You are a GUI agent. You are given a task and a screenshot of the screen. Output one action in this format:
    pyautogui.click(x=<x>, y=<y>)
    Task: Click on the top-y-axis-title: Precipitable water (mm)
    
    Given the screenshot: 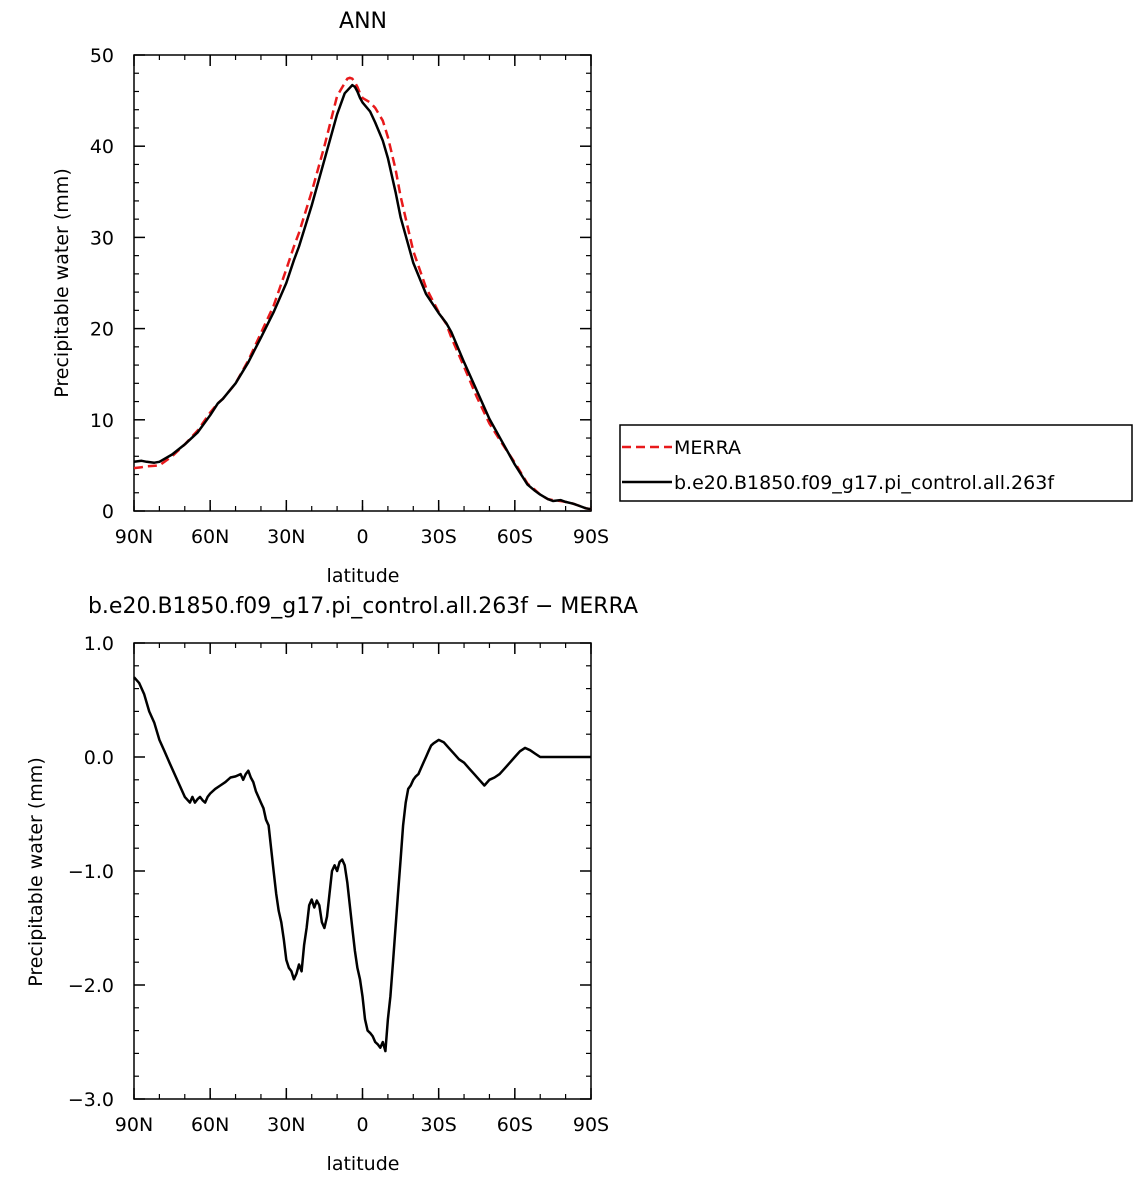 What is the action you would take?
    pyautogui.click(x=62, y=282)
    